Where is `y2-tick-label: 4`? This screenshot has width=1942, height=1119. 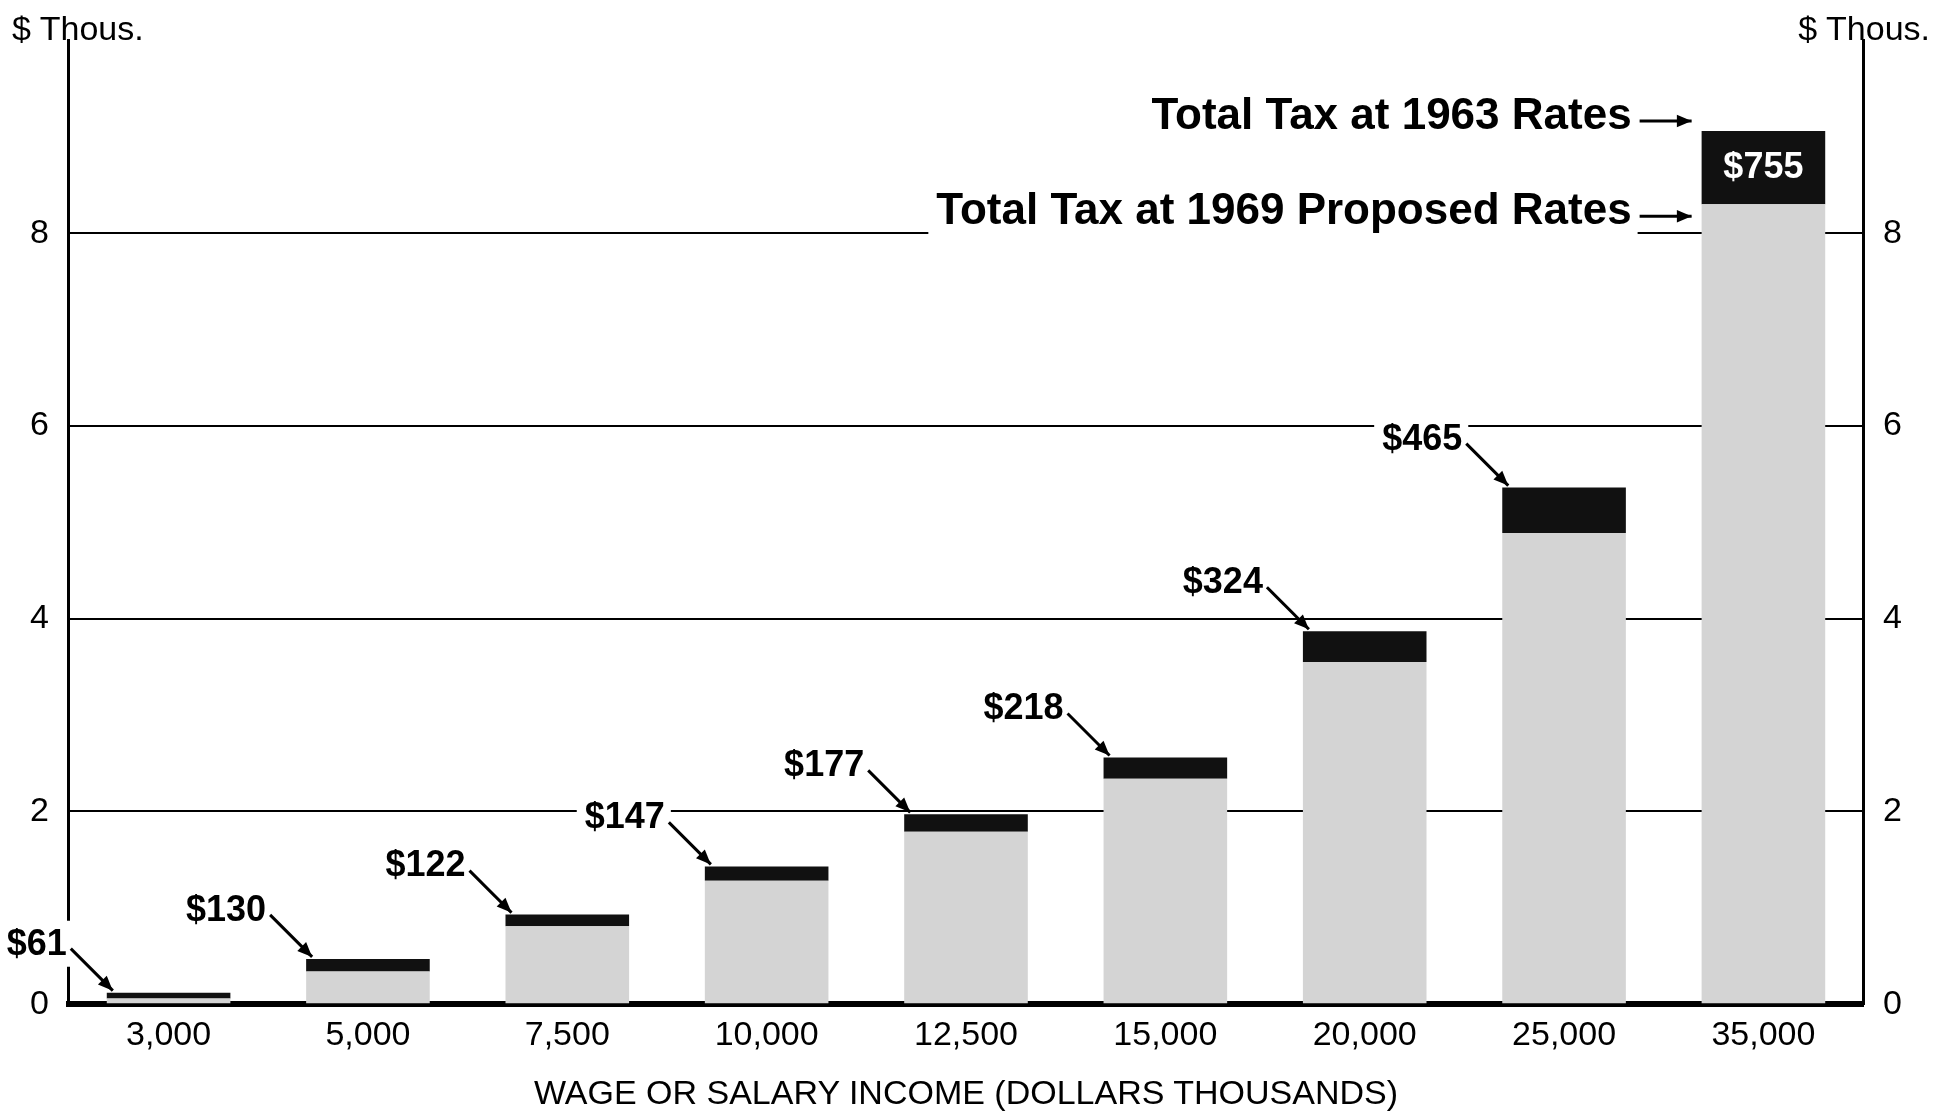
y2-tick-label: 4 is located at coordinates (1893, 616).